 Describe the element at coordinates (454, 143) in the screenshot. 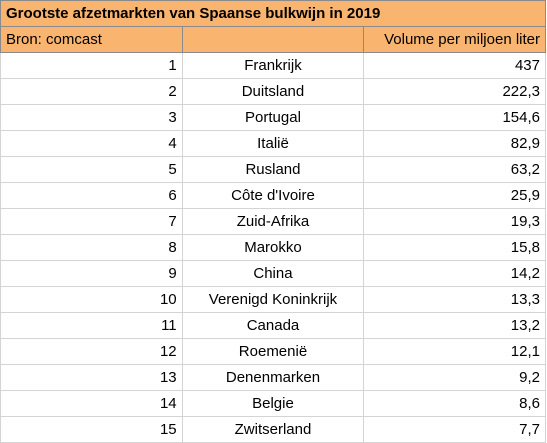

I see `volume-cell: 82,9` at that location.